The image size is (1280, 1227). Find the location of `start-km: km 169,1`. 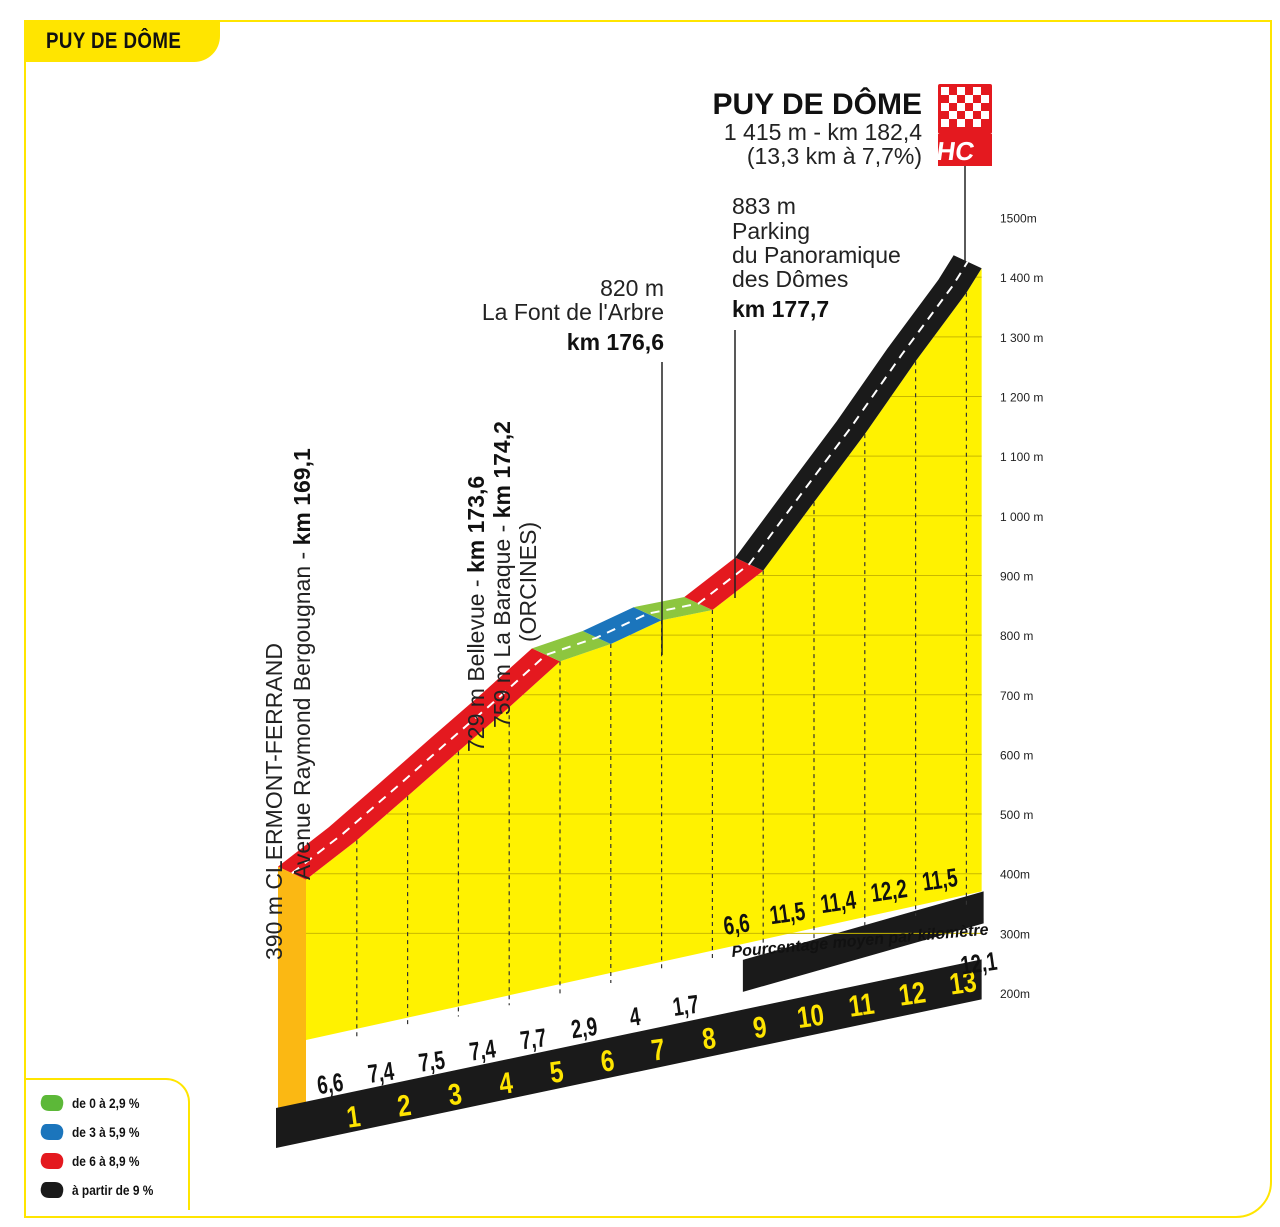

start-km: km 169,1 is located at coordinates (302, 496).